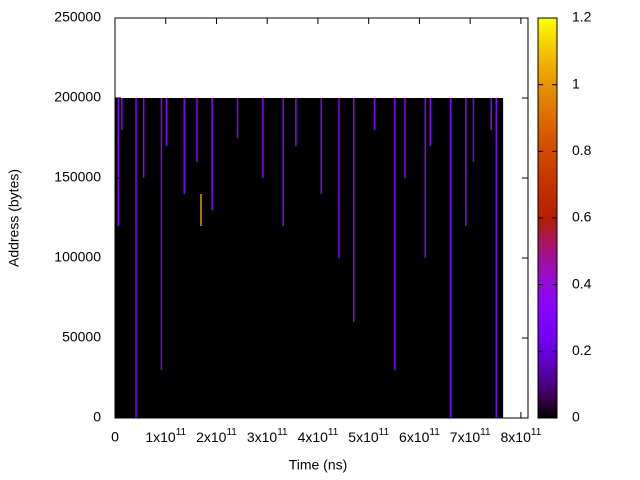 The width and height of the screenshot is (640, 480). Describe the element at coordinates (576, 83) in the screenshot. I see `colorbar-tick-label: 1` at that location.